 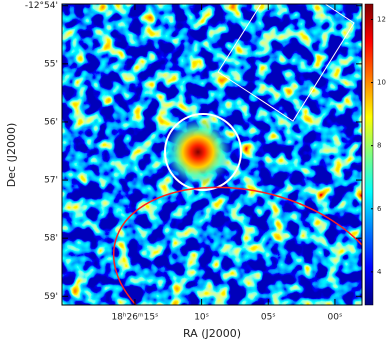 What do you see at coordinates (51, 239) in the screenshot?
I see `y-tick-label: 58'` at bounding box center [51, 239].